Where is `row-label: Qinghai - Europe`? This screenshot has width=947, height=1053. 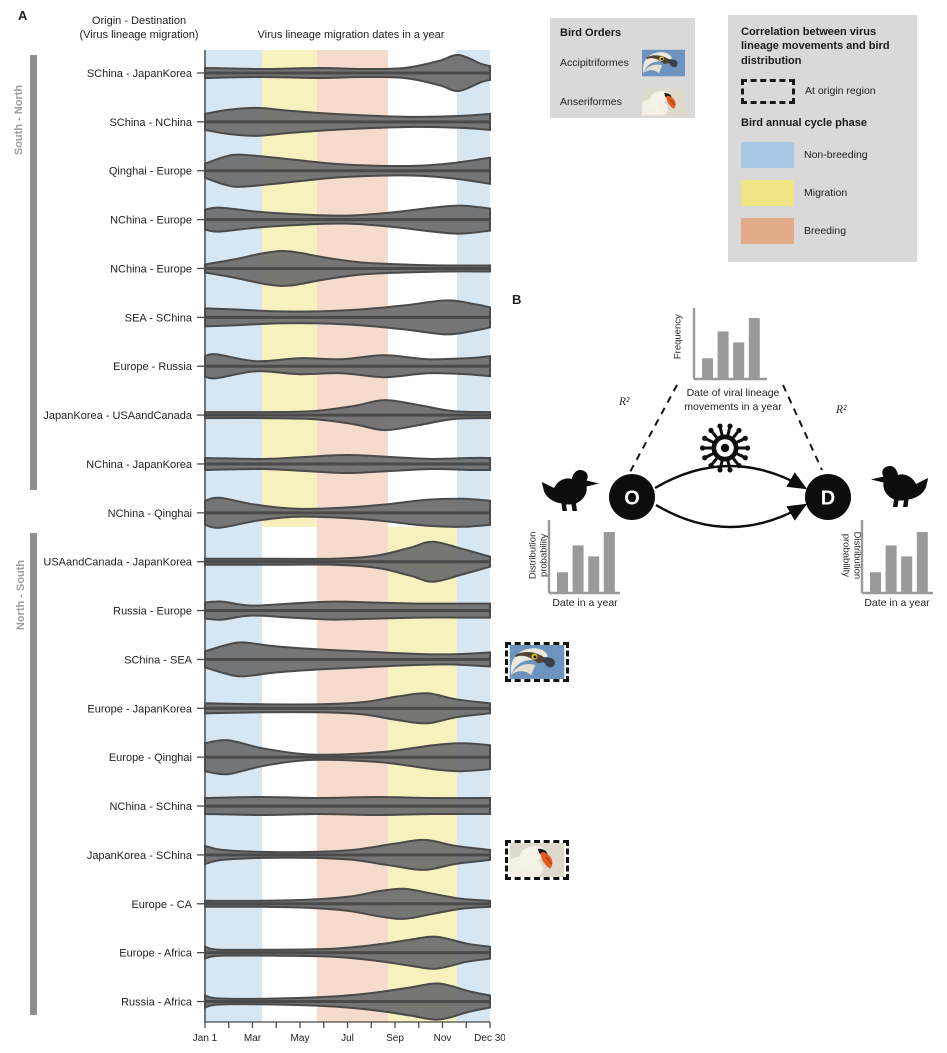
row-label: Qinghai - Europe is located at coordinates (150, 172).